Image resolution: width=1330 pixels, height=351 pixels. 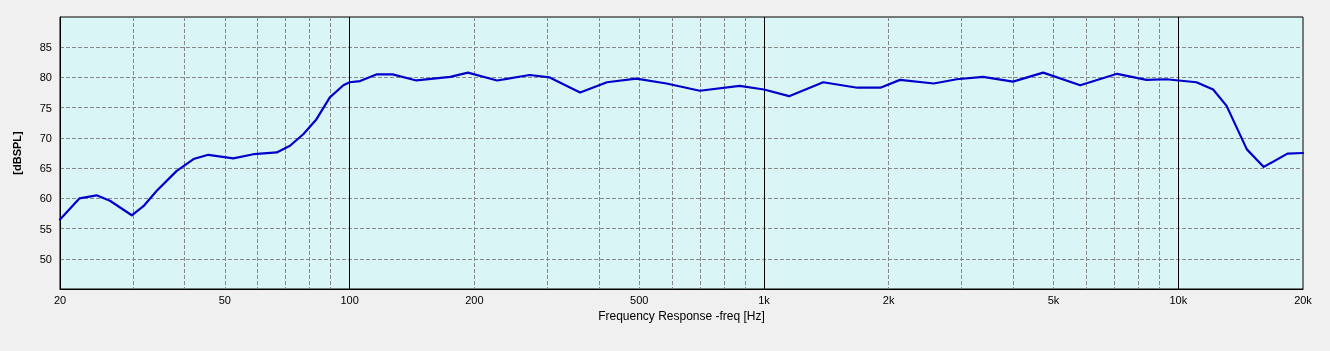 I want to click on x-axis-title: Frequency Response -freq [Hz], so click(x=681, y=315).